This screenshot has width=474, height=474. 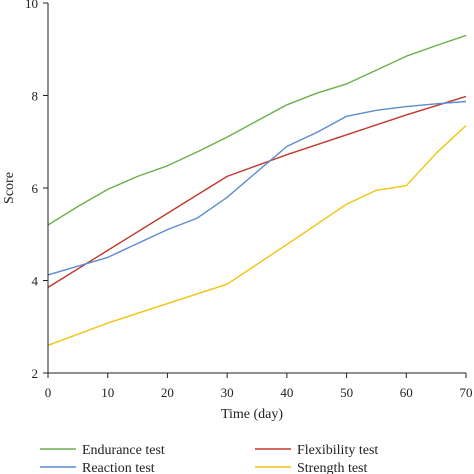 I want to click on x-tick-label: 20, so click(x=167, y=392).